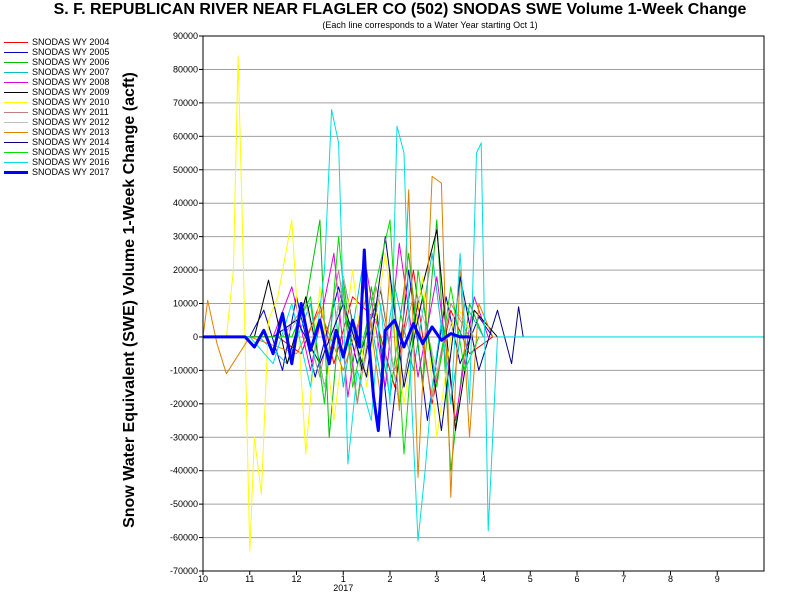 The width and height of the screenshot is (800, 600). I want to click on y-tick-label: -50000, so click(184, 504).